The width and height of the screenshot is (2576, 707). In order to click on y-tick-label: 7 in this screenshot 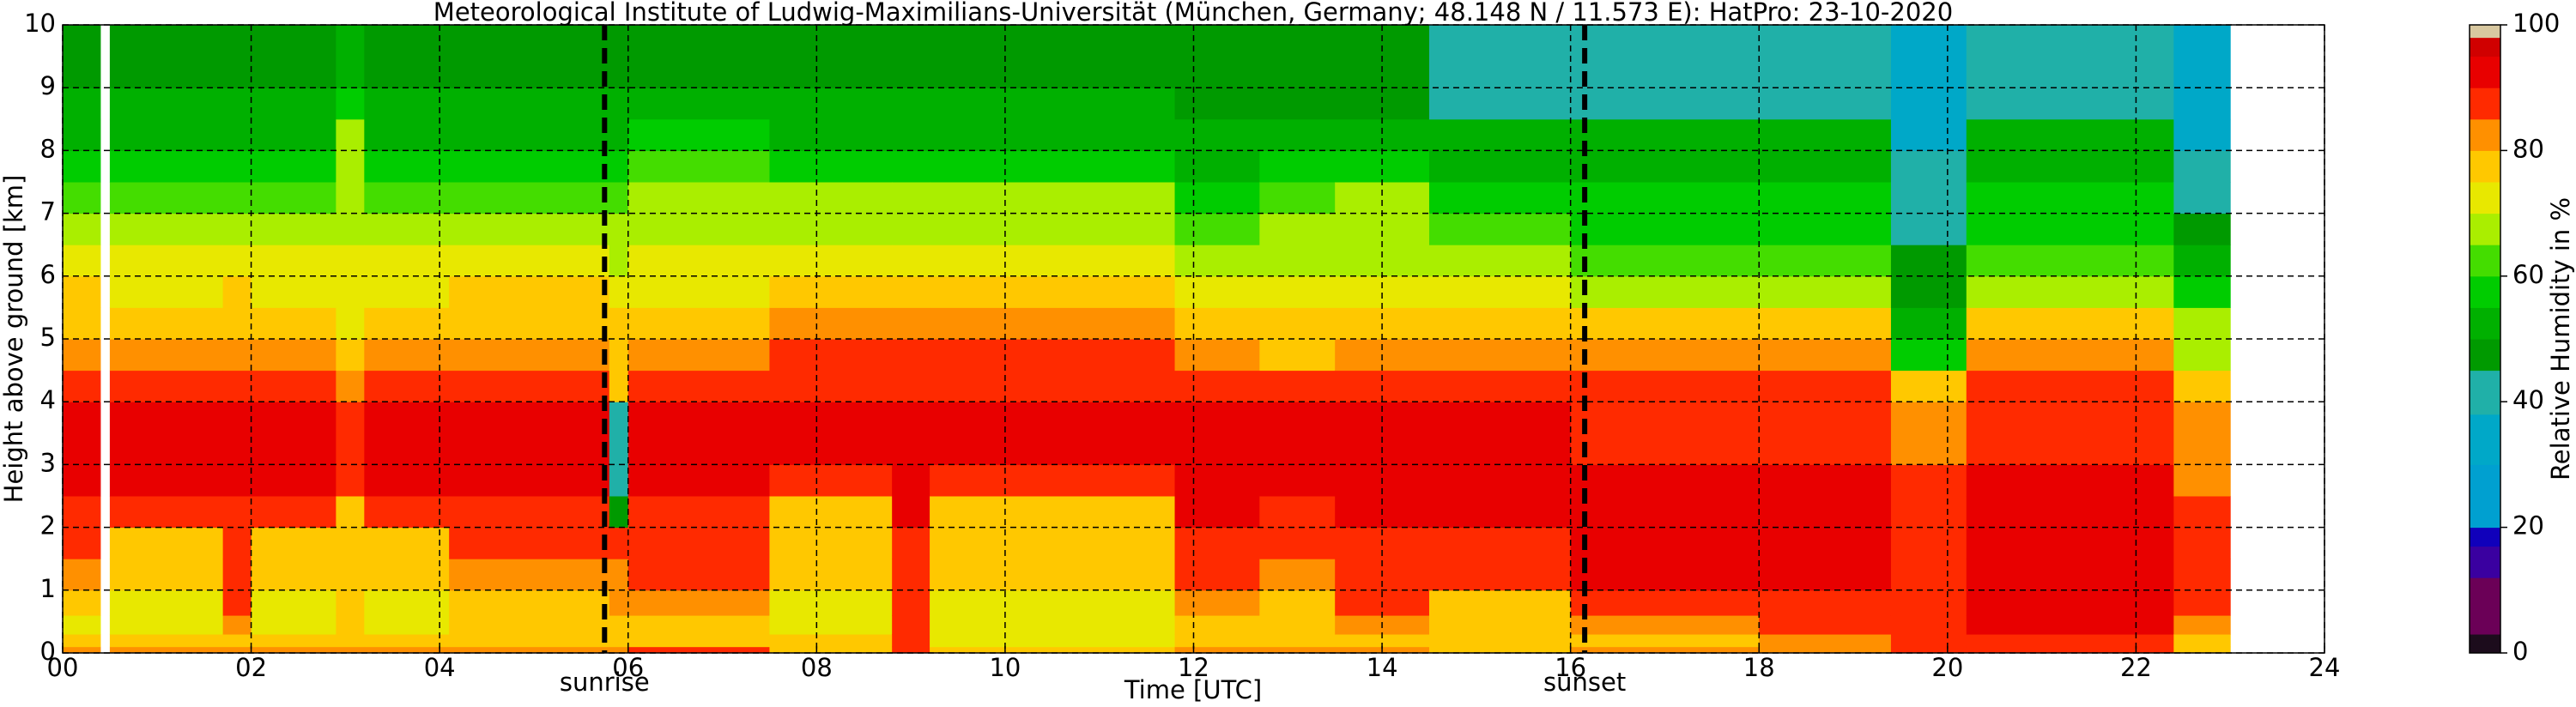, I will do `click(48, 212)`.